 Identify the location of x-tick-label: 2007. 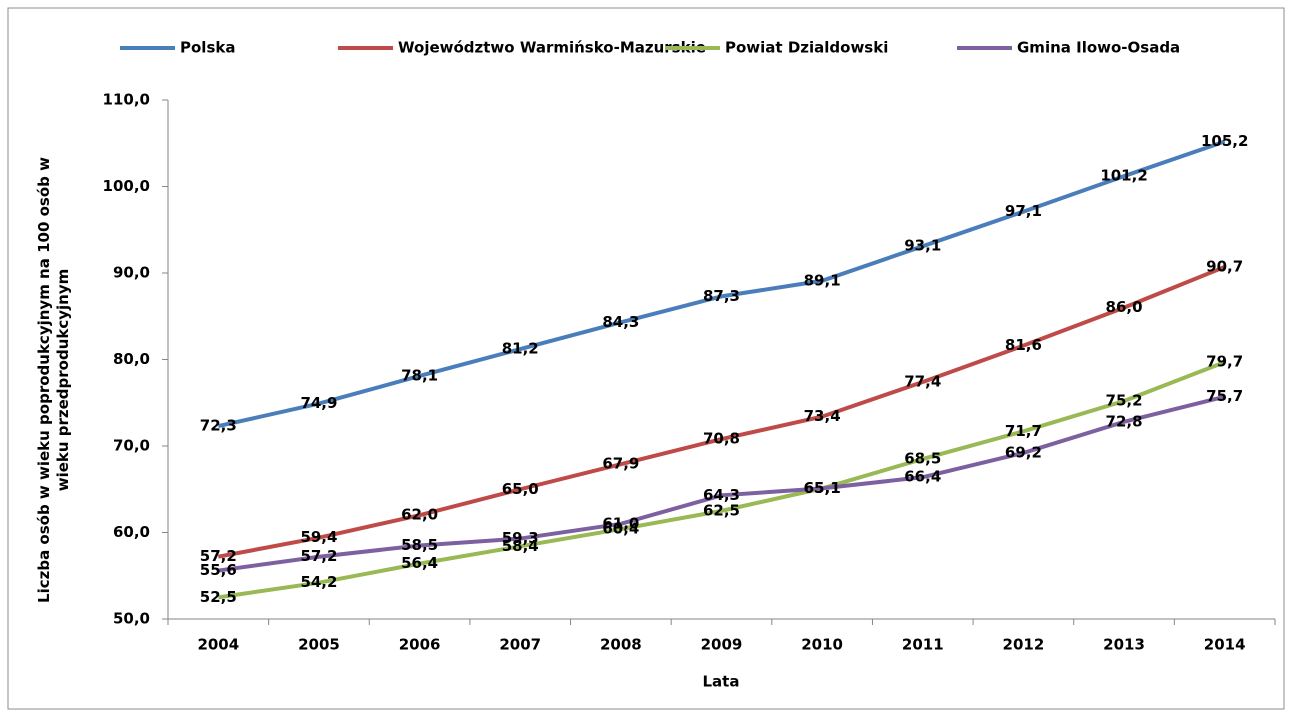
(520, 645).